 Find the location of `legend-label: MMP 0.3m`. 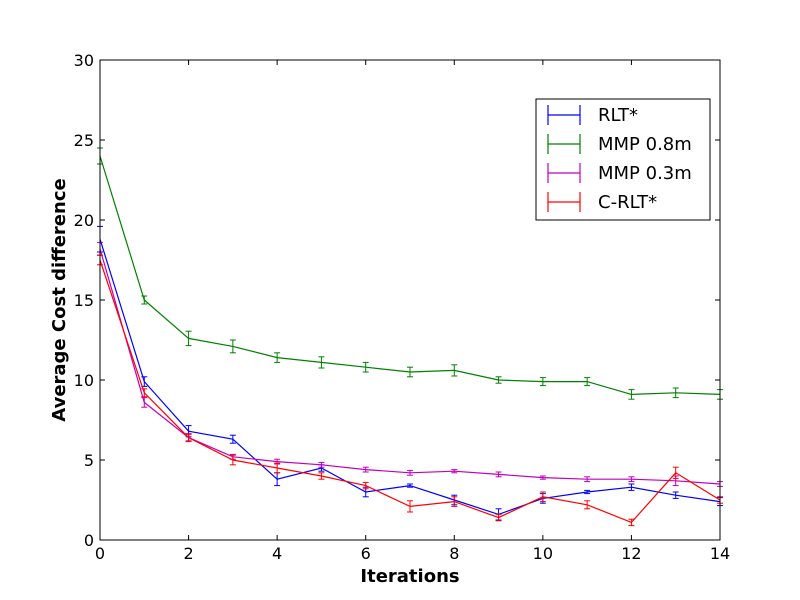

legend-label: MMP 0.3m is located at coordinates (645, 173).